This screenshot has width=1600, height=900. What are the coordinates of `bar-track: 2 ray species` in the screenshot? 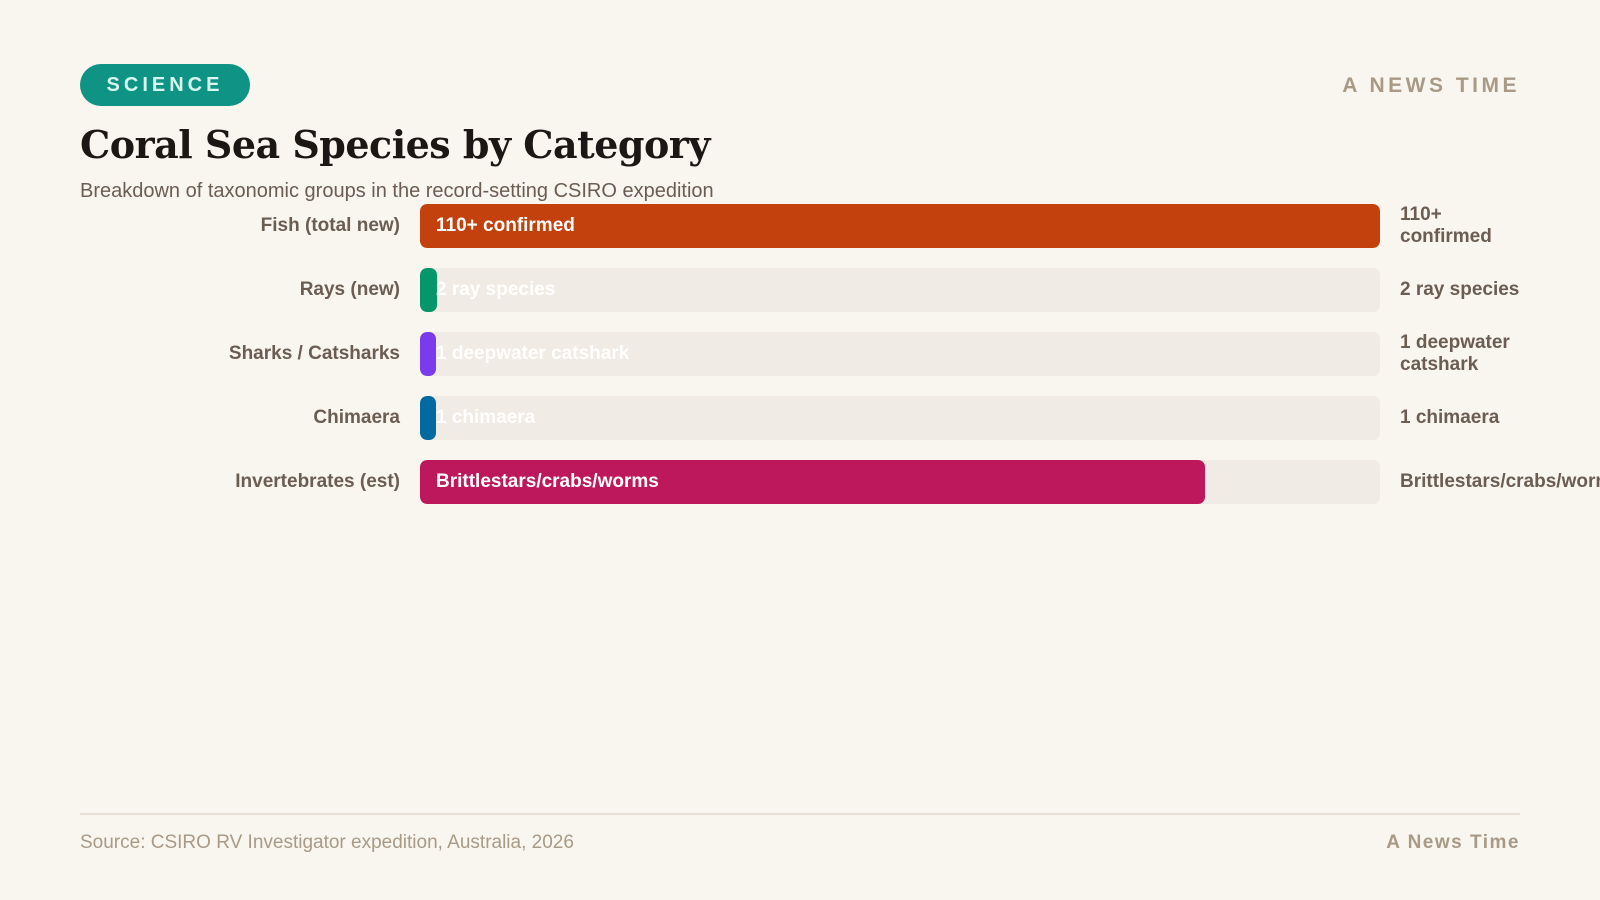 It's located at (900, 290).